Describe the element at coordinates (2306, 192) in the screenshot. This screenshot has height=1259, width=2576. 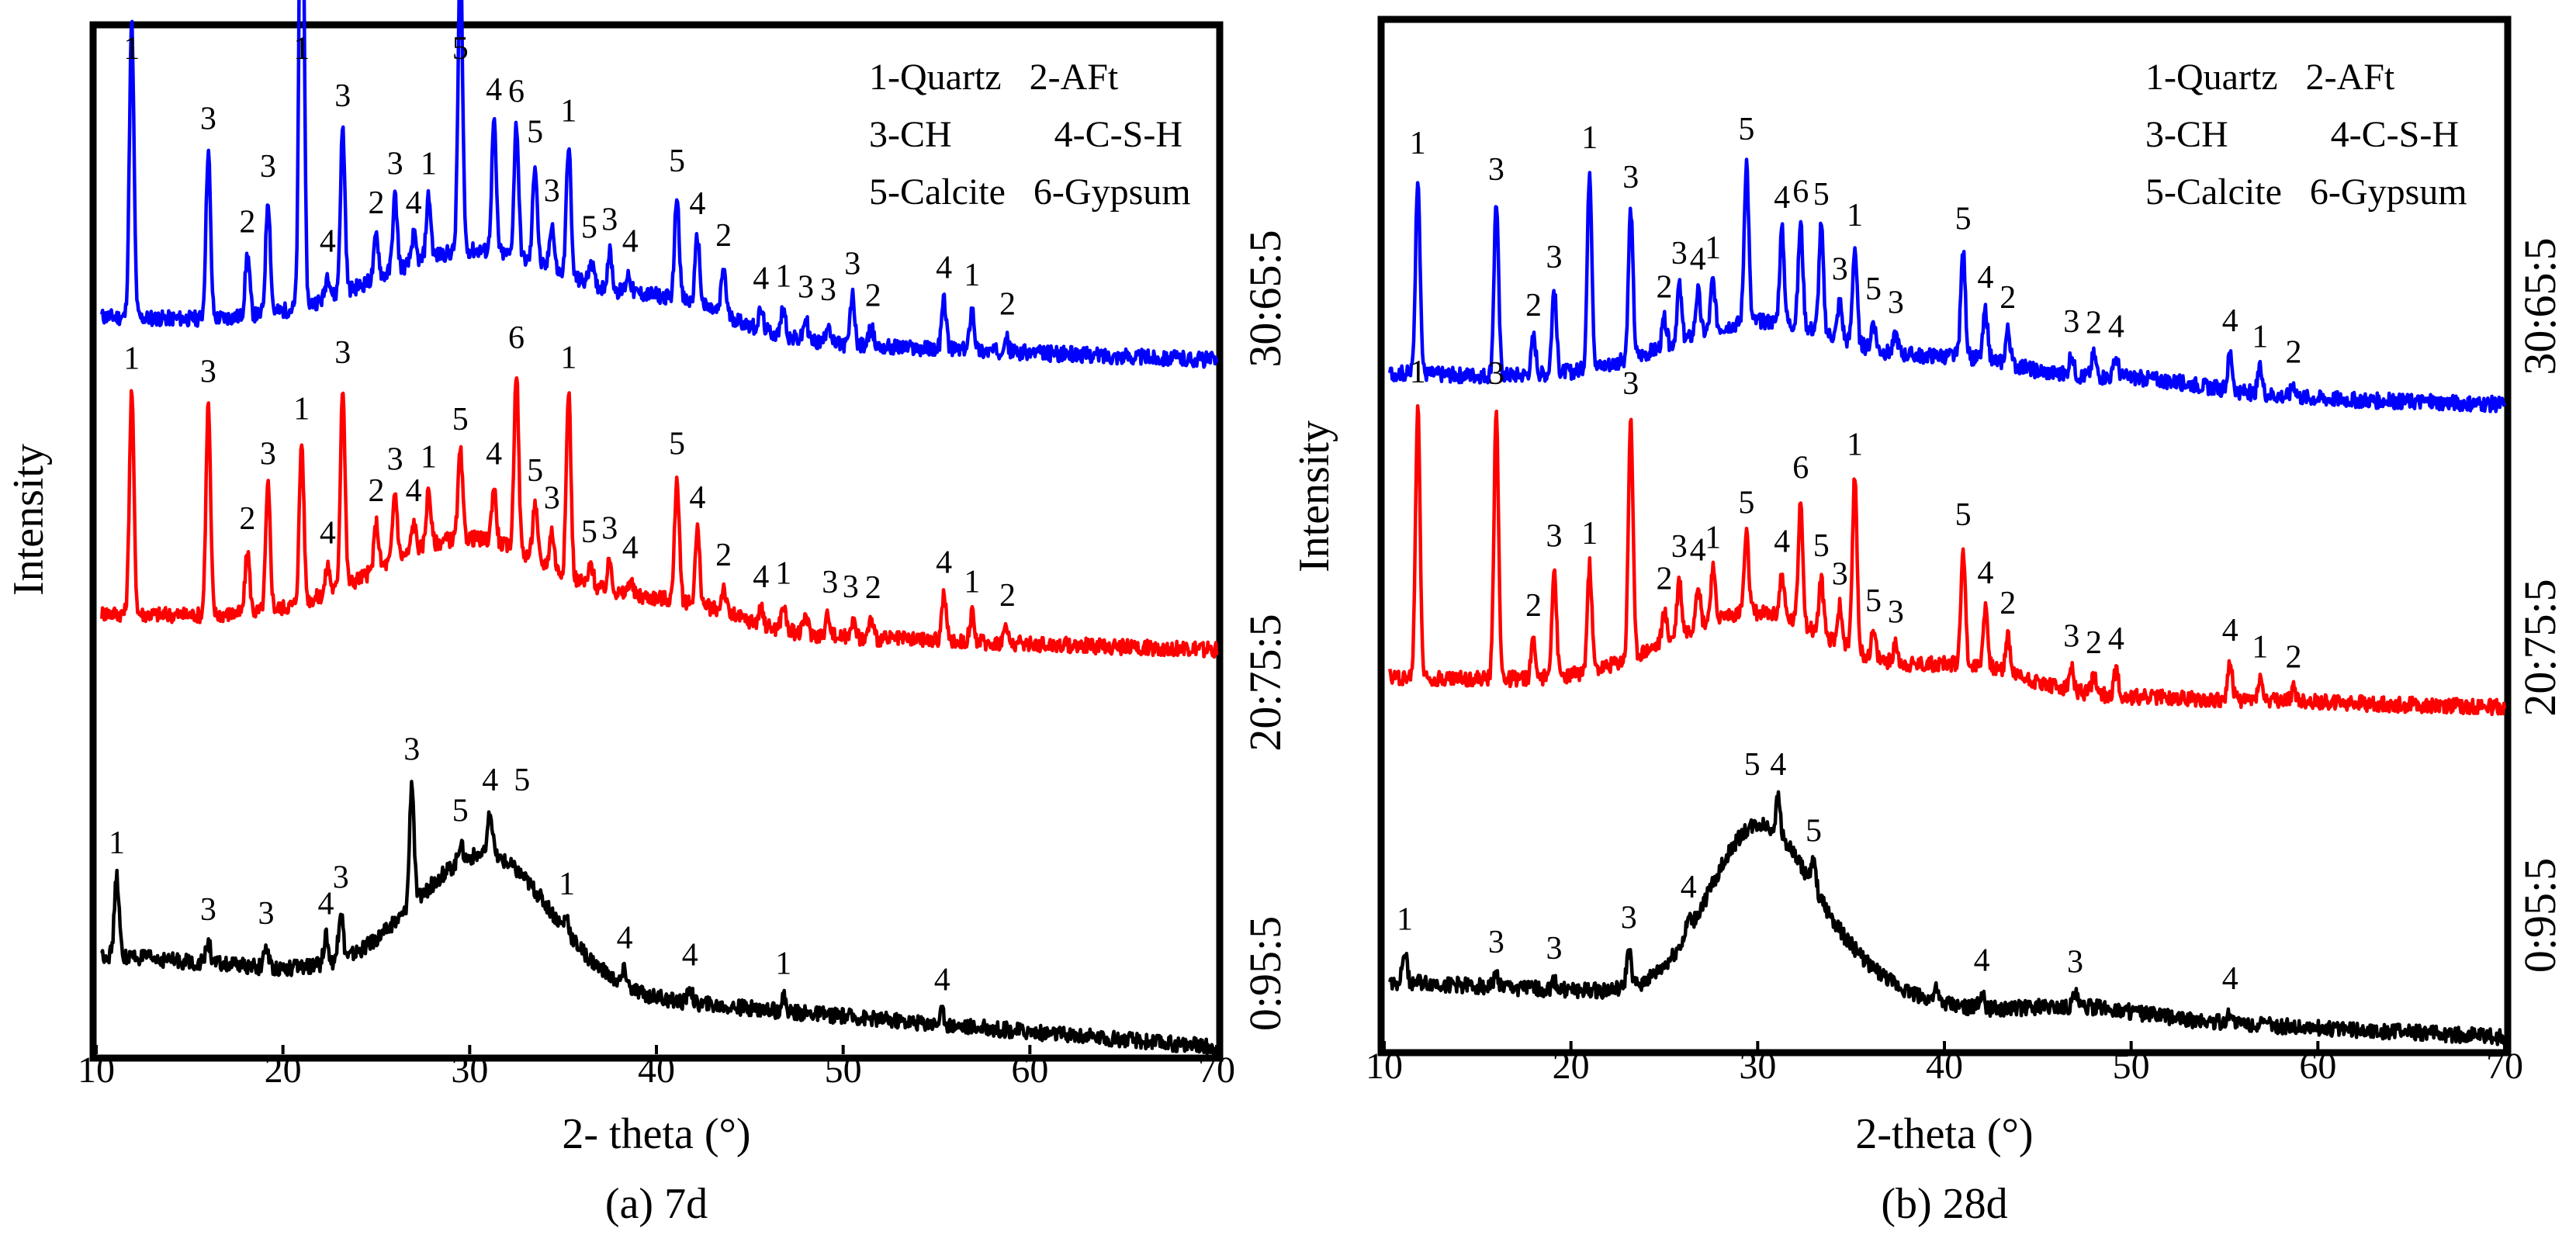
I see `legend-line: 5-Calcite 6-Gypsum` at that location.